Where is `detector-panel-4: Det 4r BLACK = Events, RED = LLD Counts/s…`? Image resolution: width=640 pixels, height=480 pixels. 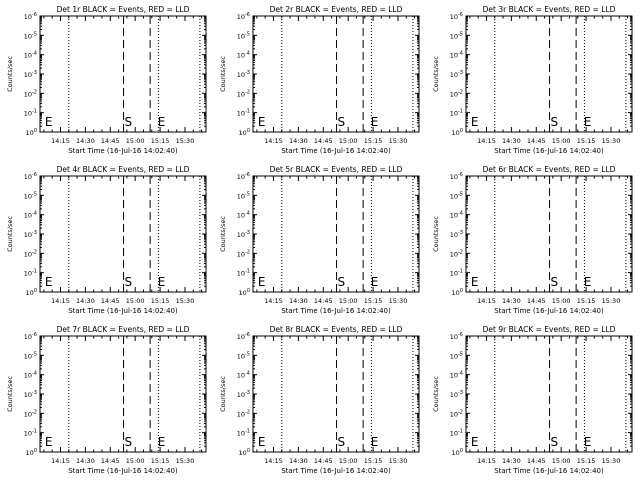 detector-panel-4: Det 4r BLACK = Events, RED = LLD Counts/s… is located at coordinates (106, 240).